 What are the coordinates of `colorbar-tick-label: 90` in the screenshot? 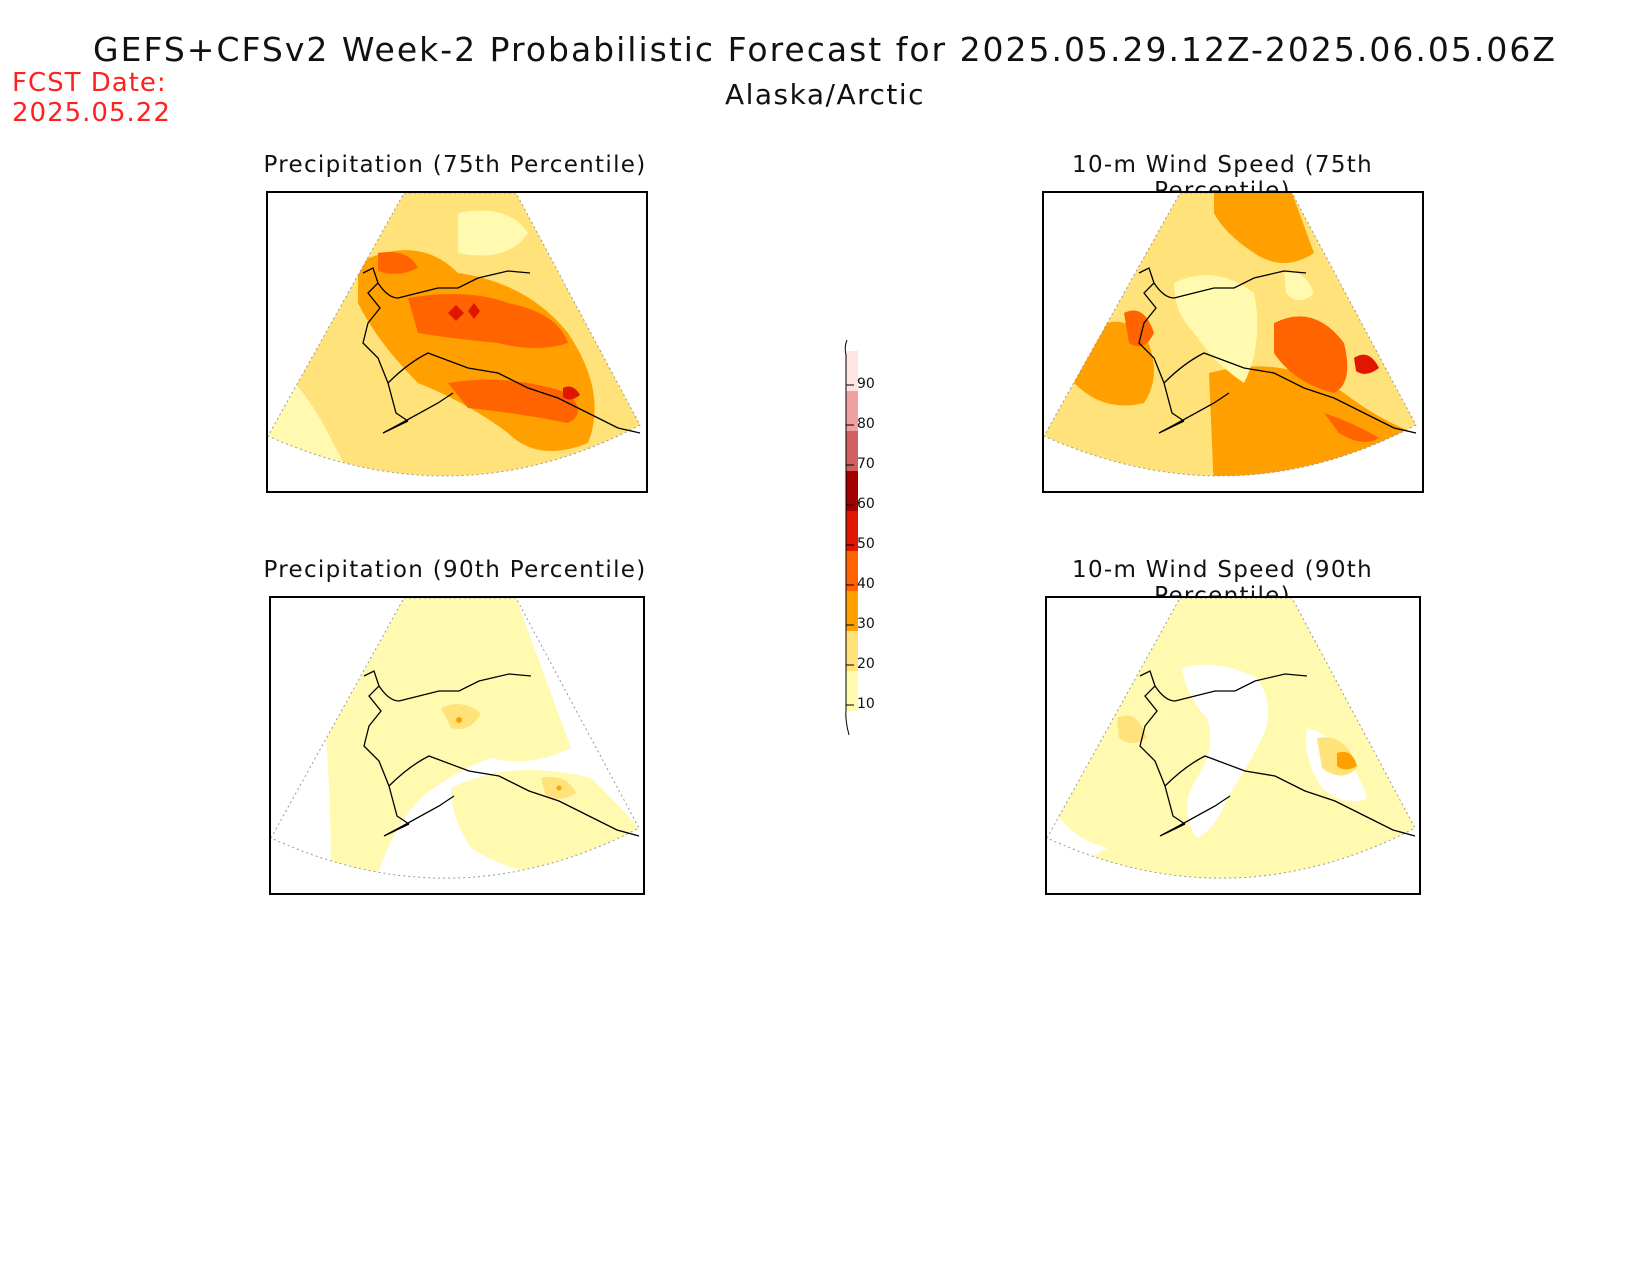 It's located at (866, 384).